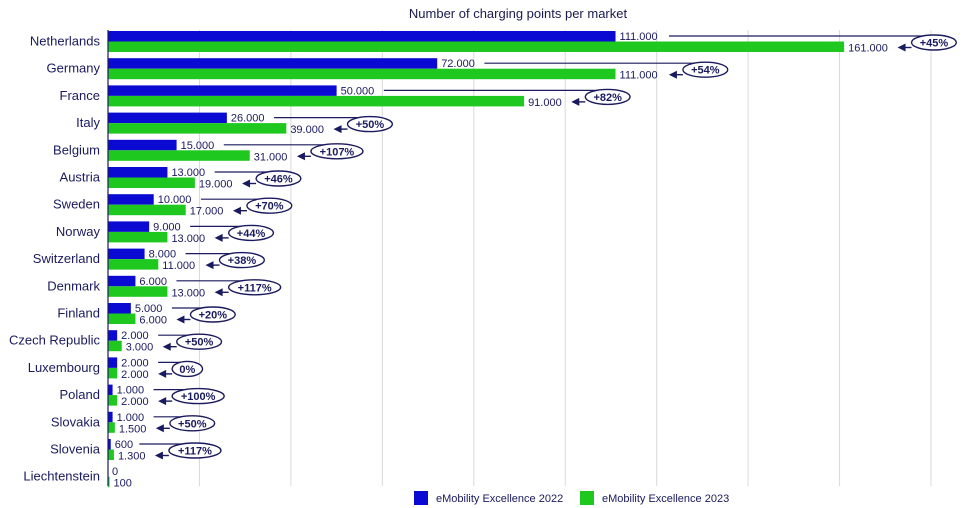 The height and width of the screenshot is (508, 964). What do you see at coordinates (78, 313) in the screenshot?
I see `category-label: Finland` at bounding box center [78, 313].